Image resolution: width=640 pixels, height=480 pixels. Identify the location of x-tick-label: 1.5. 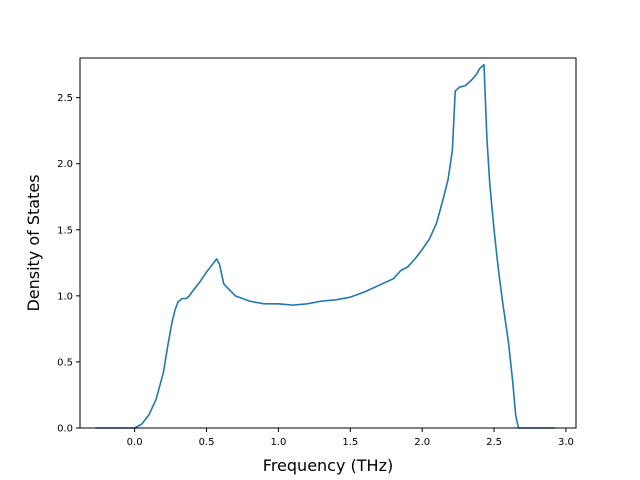
(350, 442).